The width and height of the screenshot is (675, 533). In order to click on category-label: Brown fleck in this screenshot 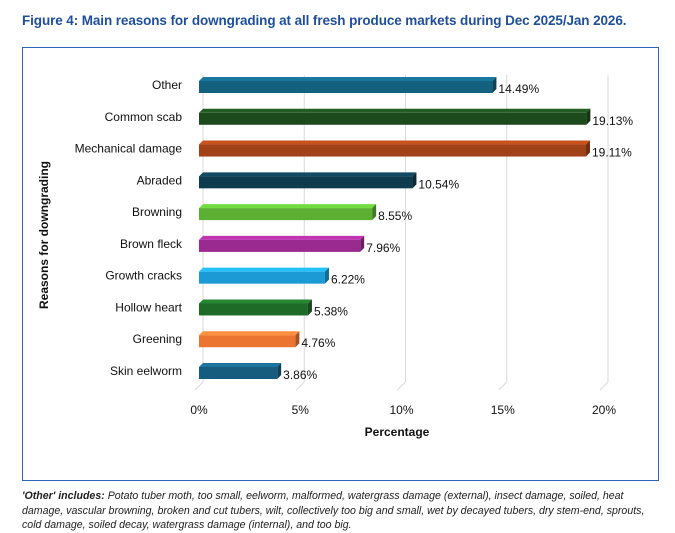, I will do `click(151, 244)`.